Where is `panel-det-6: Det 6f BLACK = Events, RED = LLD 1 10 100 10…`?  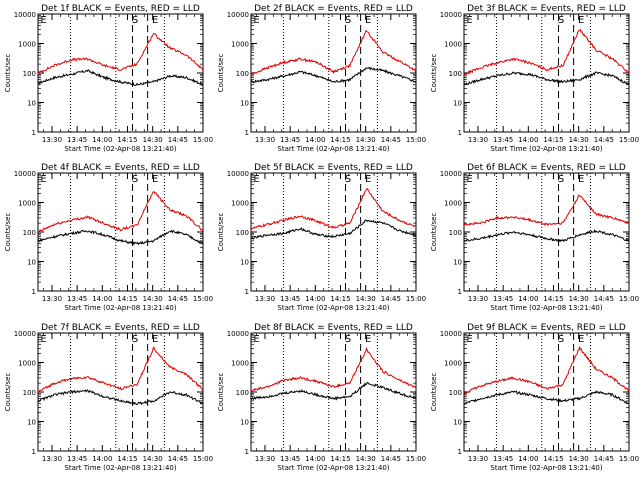 panel-det-6: Det 6f BLACK = Events, RED = LLD 1 10 100 10… is located at coordinates (534, 237).